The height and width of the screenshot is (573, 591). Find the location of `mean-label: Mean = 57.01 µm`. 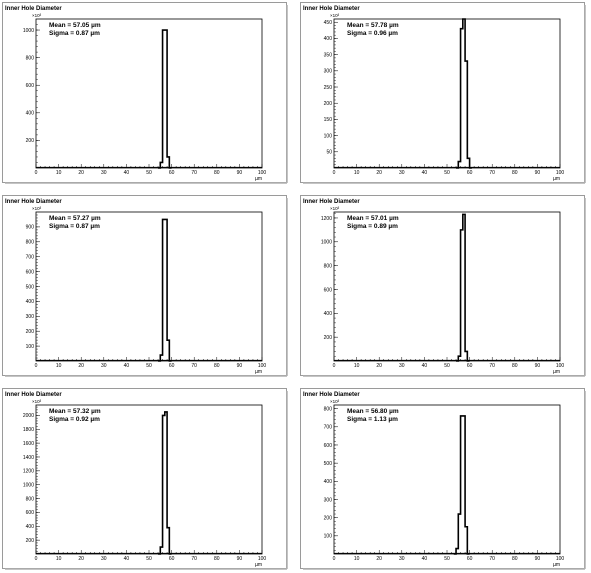

mean-label: Mean = 57.01 µm is located at coordinates (373, 218).